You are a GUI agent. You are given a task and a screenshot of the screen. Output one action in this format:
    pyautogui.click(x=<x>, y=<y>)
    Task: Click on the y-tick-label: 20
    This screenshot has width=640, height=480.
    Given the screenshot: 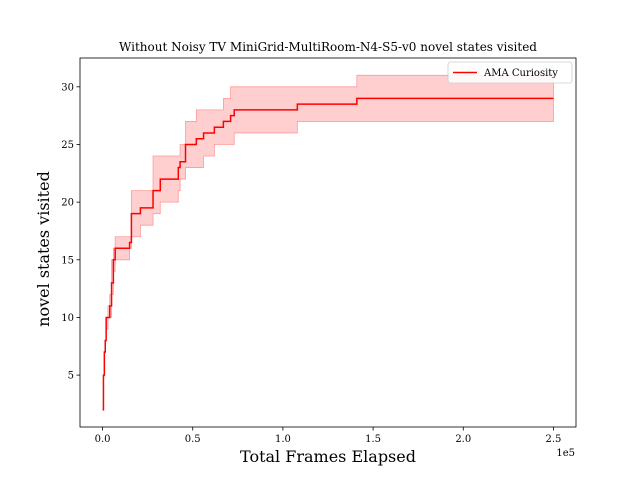 What is the action you would take?
    pyautogui.click(x=67, y=203)
    